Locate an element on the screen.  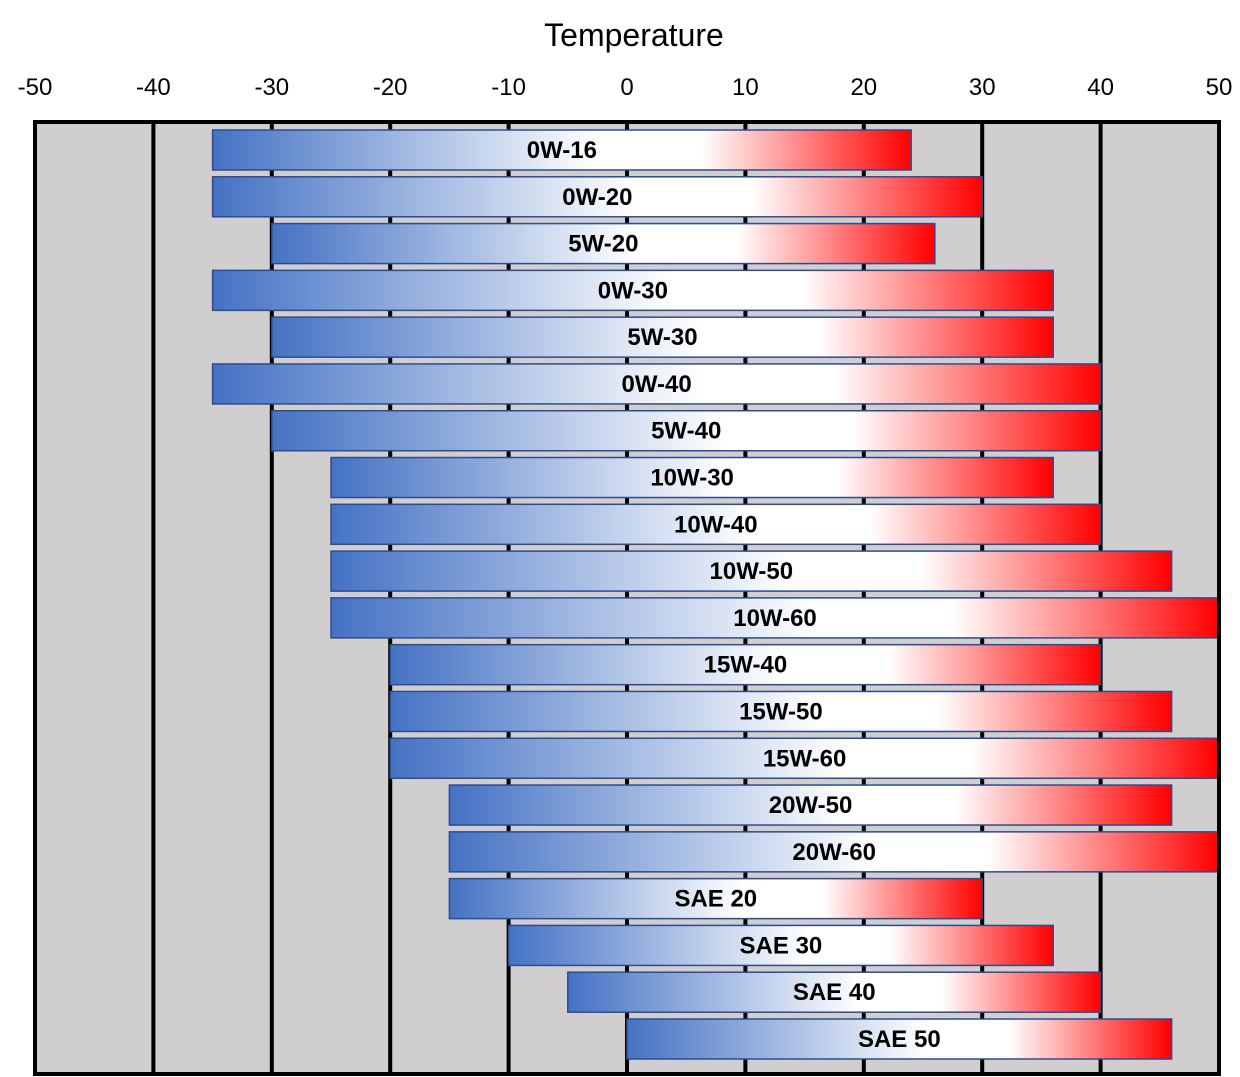
bar-group: SAE 50 is located at coordinates (899, 1039).